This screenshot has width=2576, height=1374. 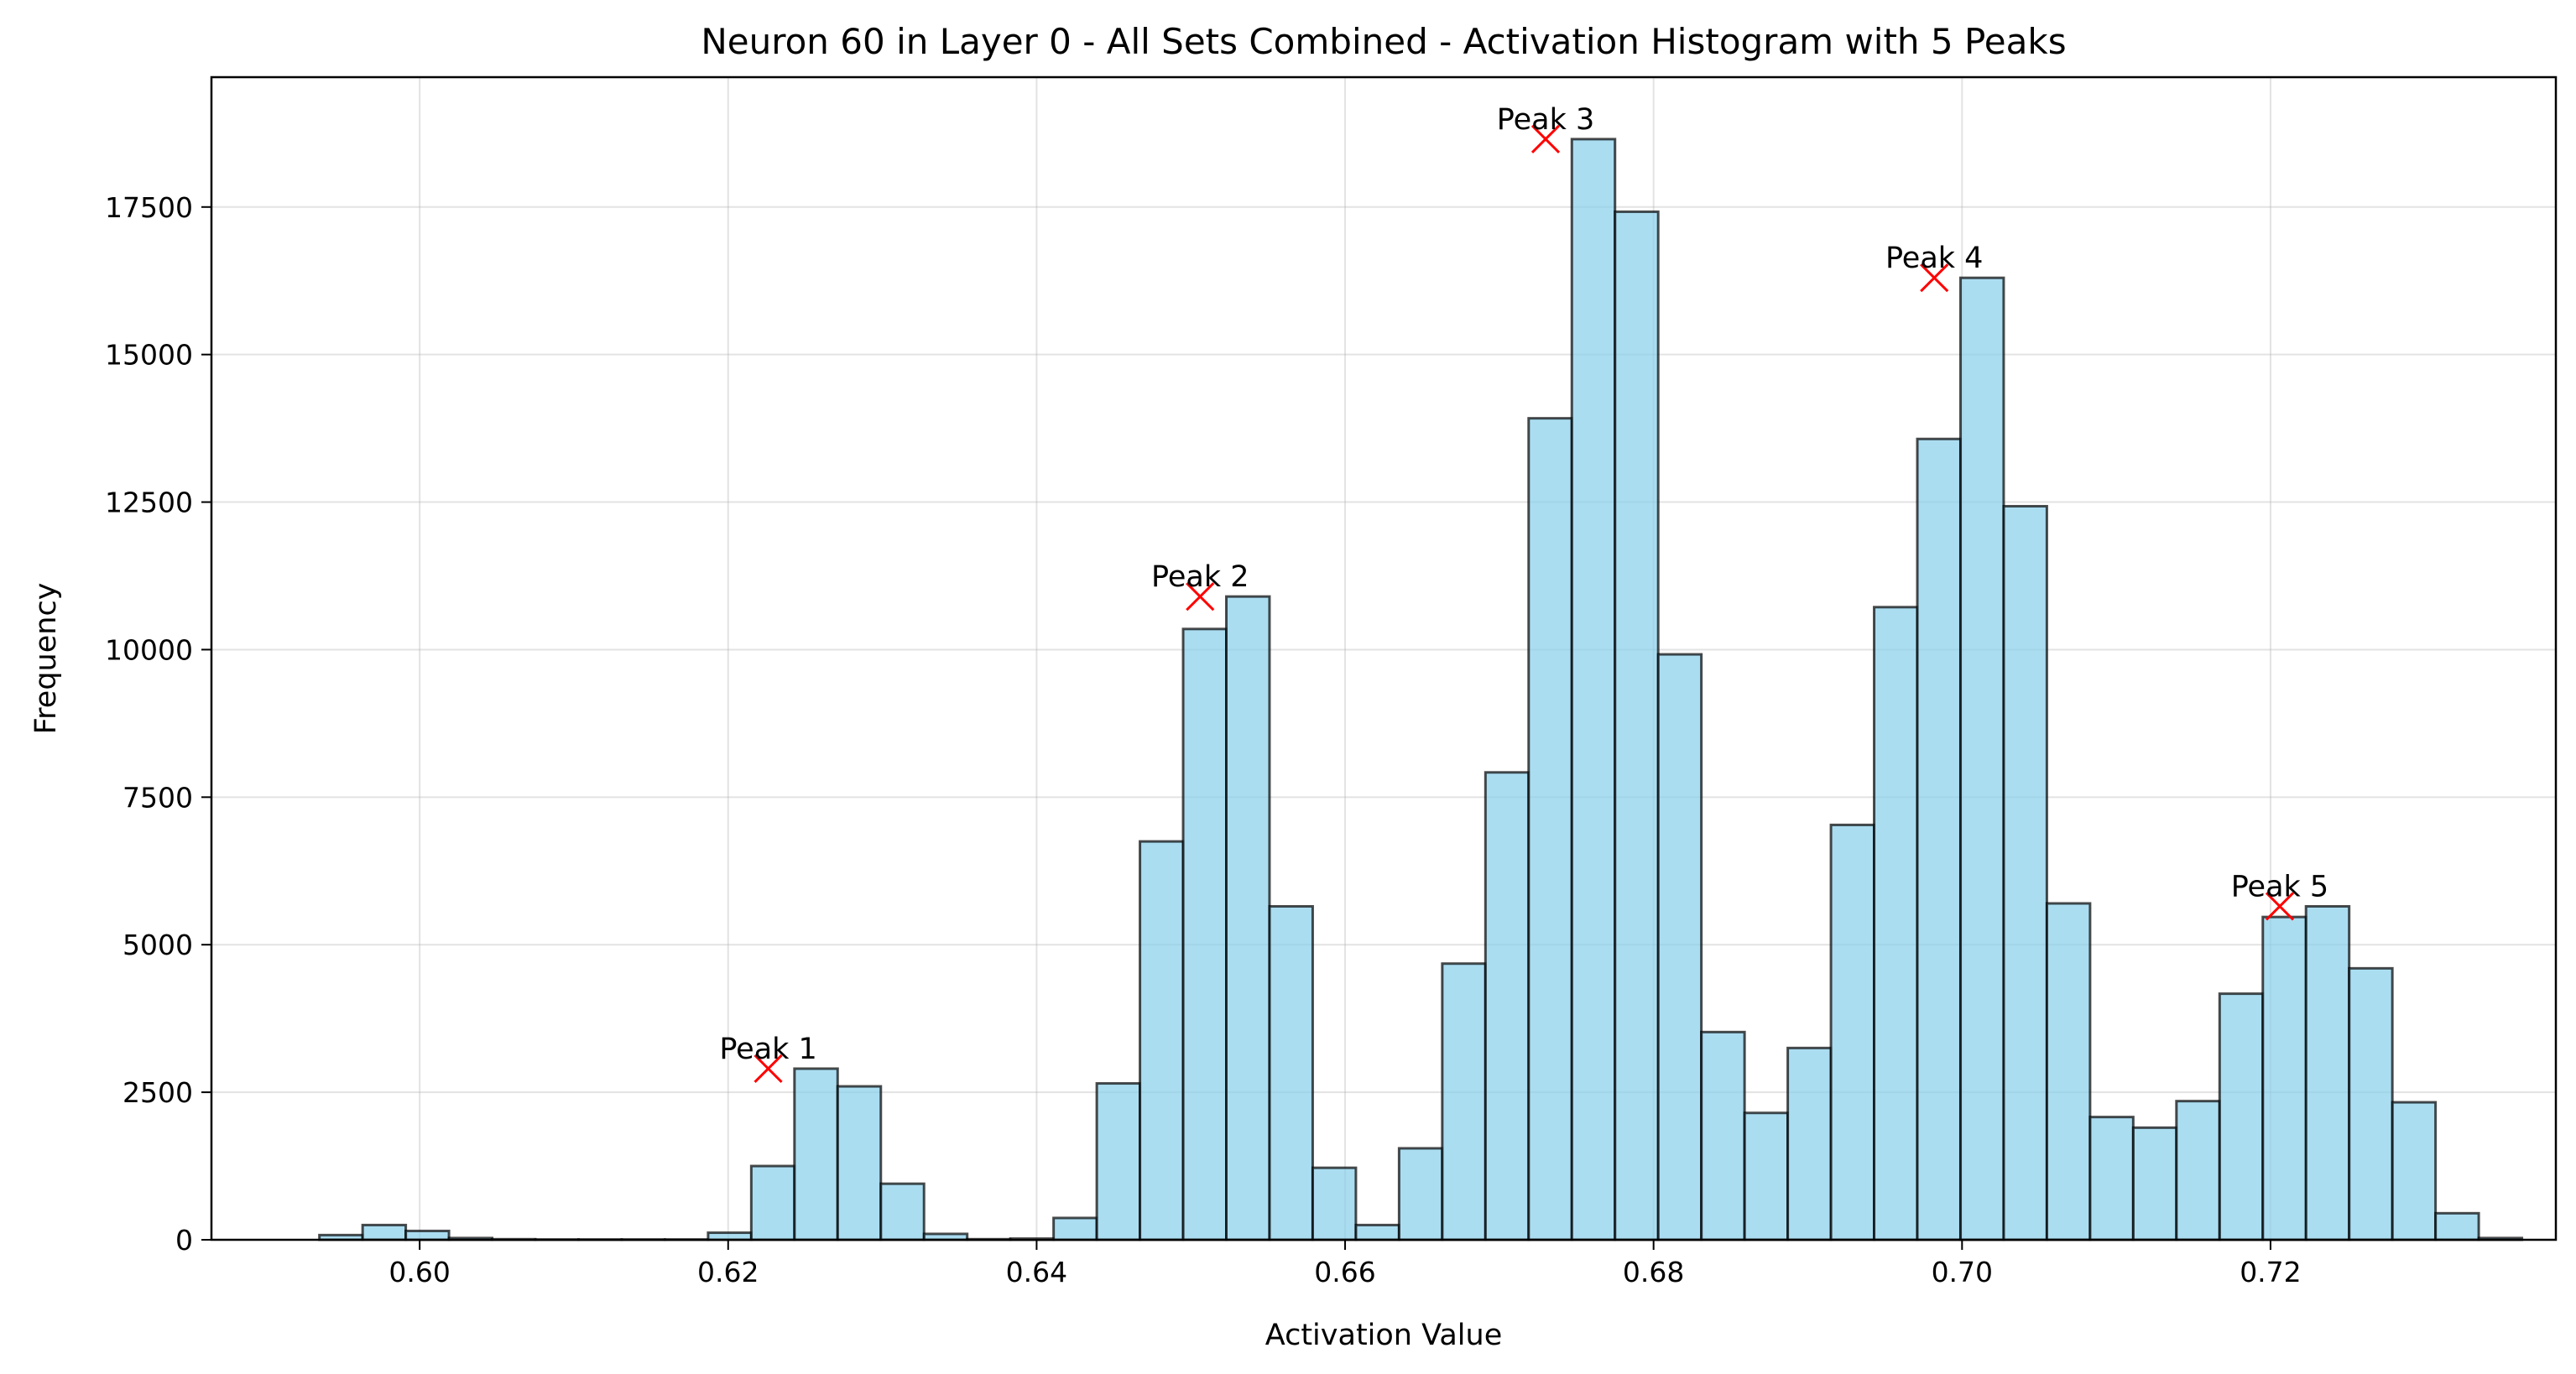 I want to click on x-tick-label-6: 0.72, so click(x=2270, y=1272).